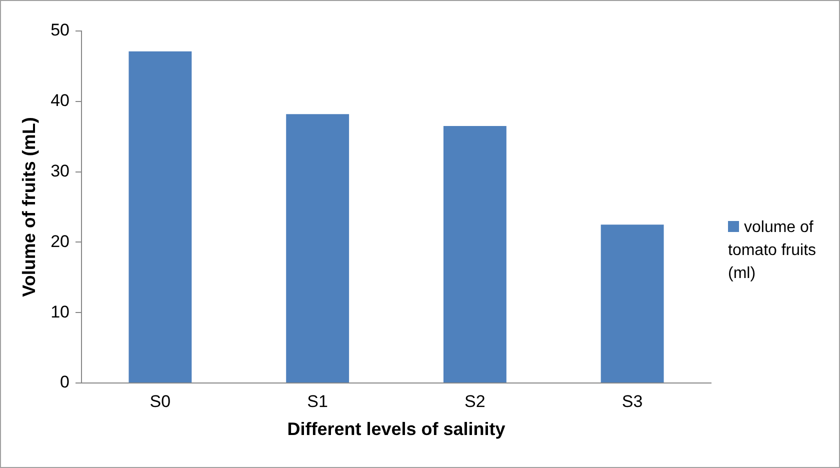  What do you see at coordinates (396, 429) in the screenshot?
I see `x-axis-title: Different levels of salinity` at bounding box center [396, 429].